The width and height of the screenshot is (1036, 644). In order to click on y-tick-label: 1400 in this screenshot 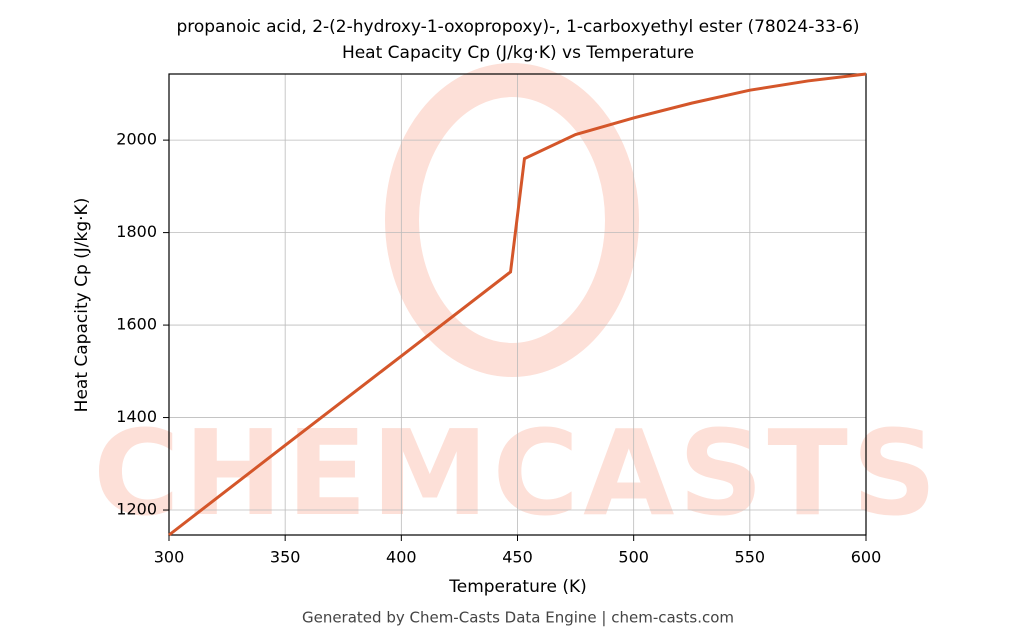, I will do `click(136, 416)`.